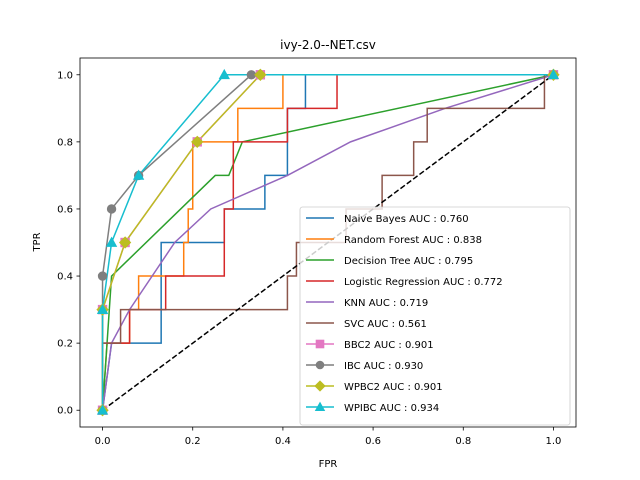  I want to click on legend-label-knn: KNN AUC : 0.719, so click(386, 303).